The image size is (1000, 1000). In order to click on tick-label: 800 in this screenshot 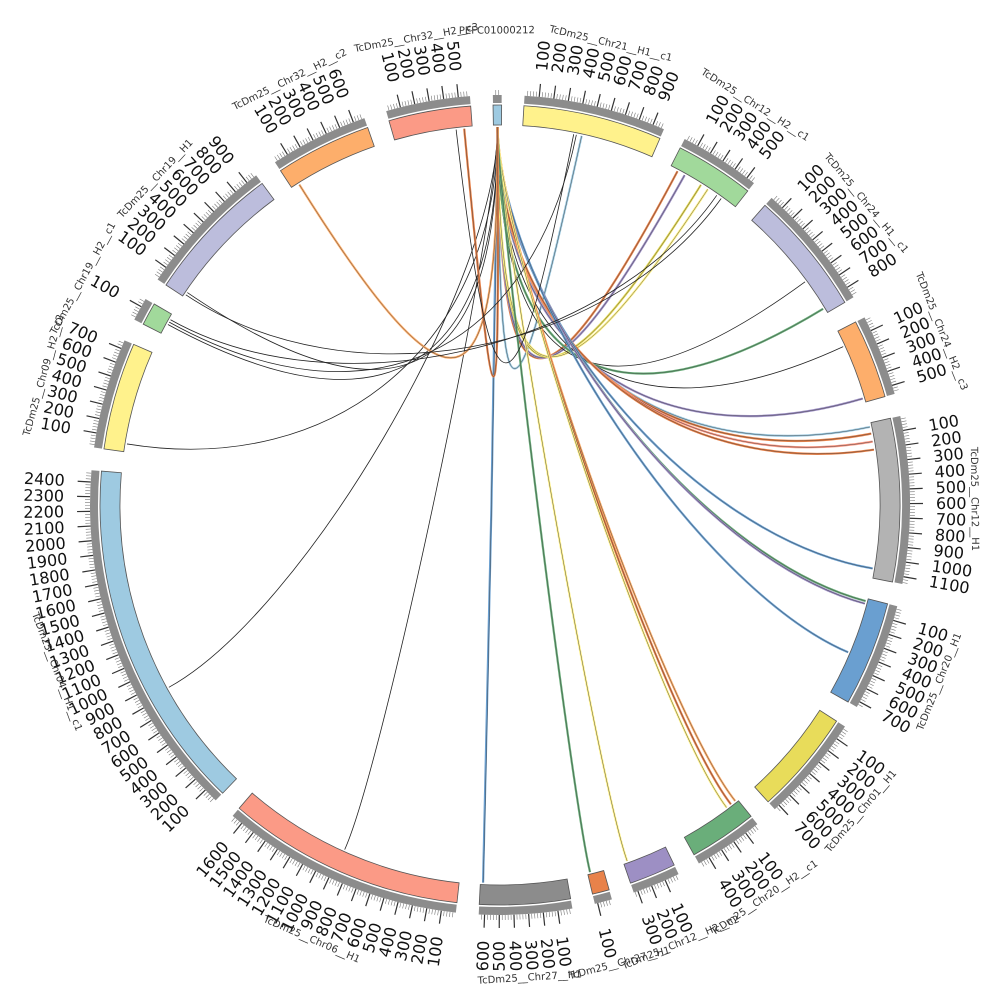, I will do `click(950, 535)`.